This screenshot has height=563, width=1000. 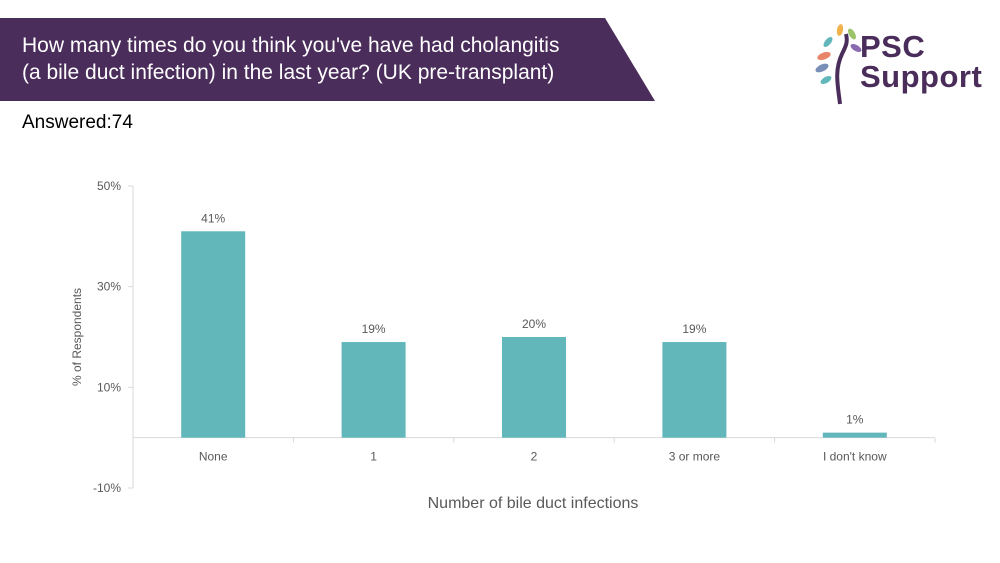 I want to click on tree-logo-icon, so click(x=838, y=64).